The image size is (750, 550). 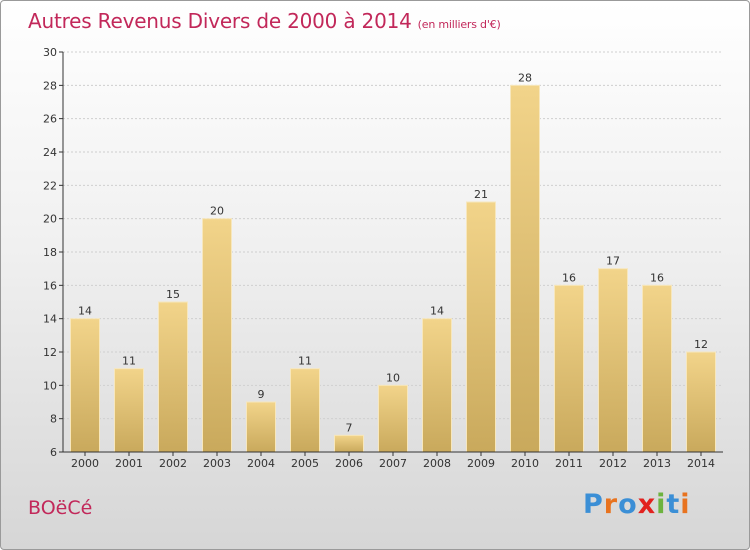 I want to click on bar-2002, so click(x=173, y=377).